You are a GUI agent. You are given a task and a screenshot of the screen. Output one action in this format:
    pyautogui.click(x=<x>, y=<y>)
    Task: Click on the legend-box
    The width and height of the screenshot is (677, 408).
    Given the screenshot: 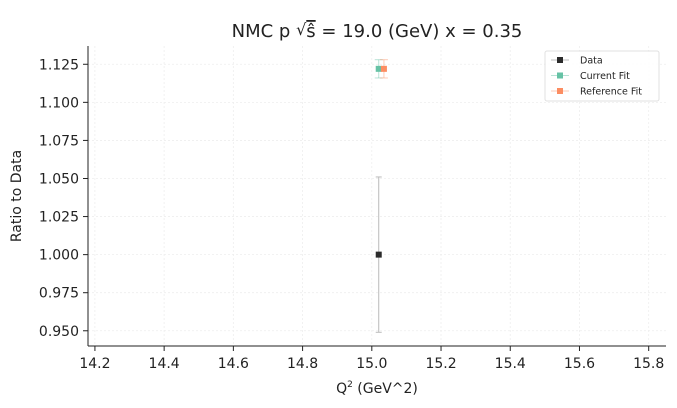 What is the action you would take?
    pyautogui.click(x=602, y=76)
    